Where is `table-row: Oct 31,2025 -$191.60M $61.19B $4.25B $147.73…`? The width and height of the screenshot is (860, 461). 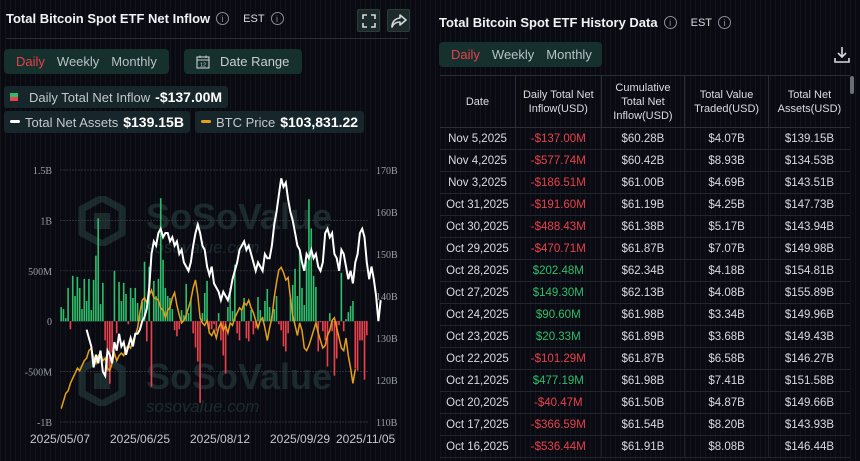
table-row: Oct 31,2025 -$191.60M $61.19B $4.25B $147.73… is located at coordinates (645, 204).